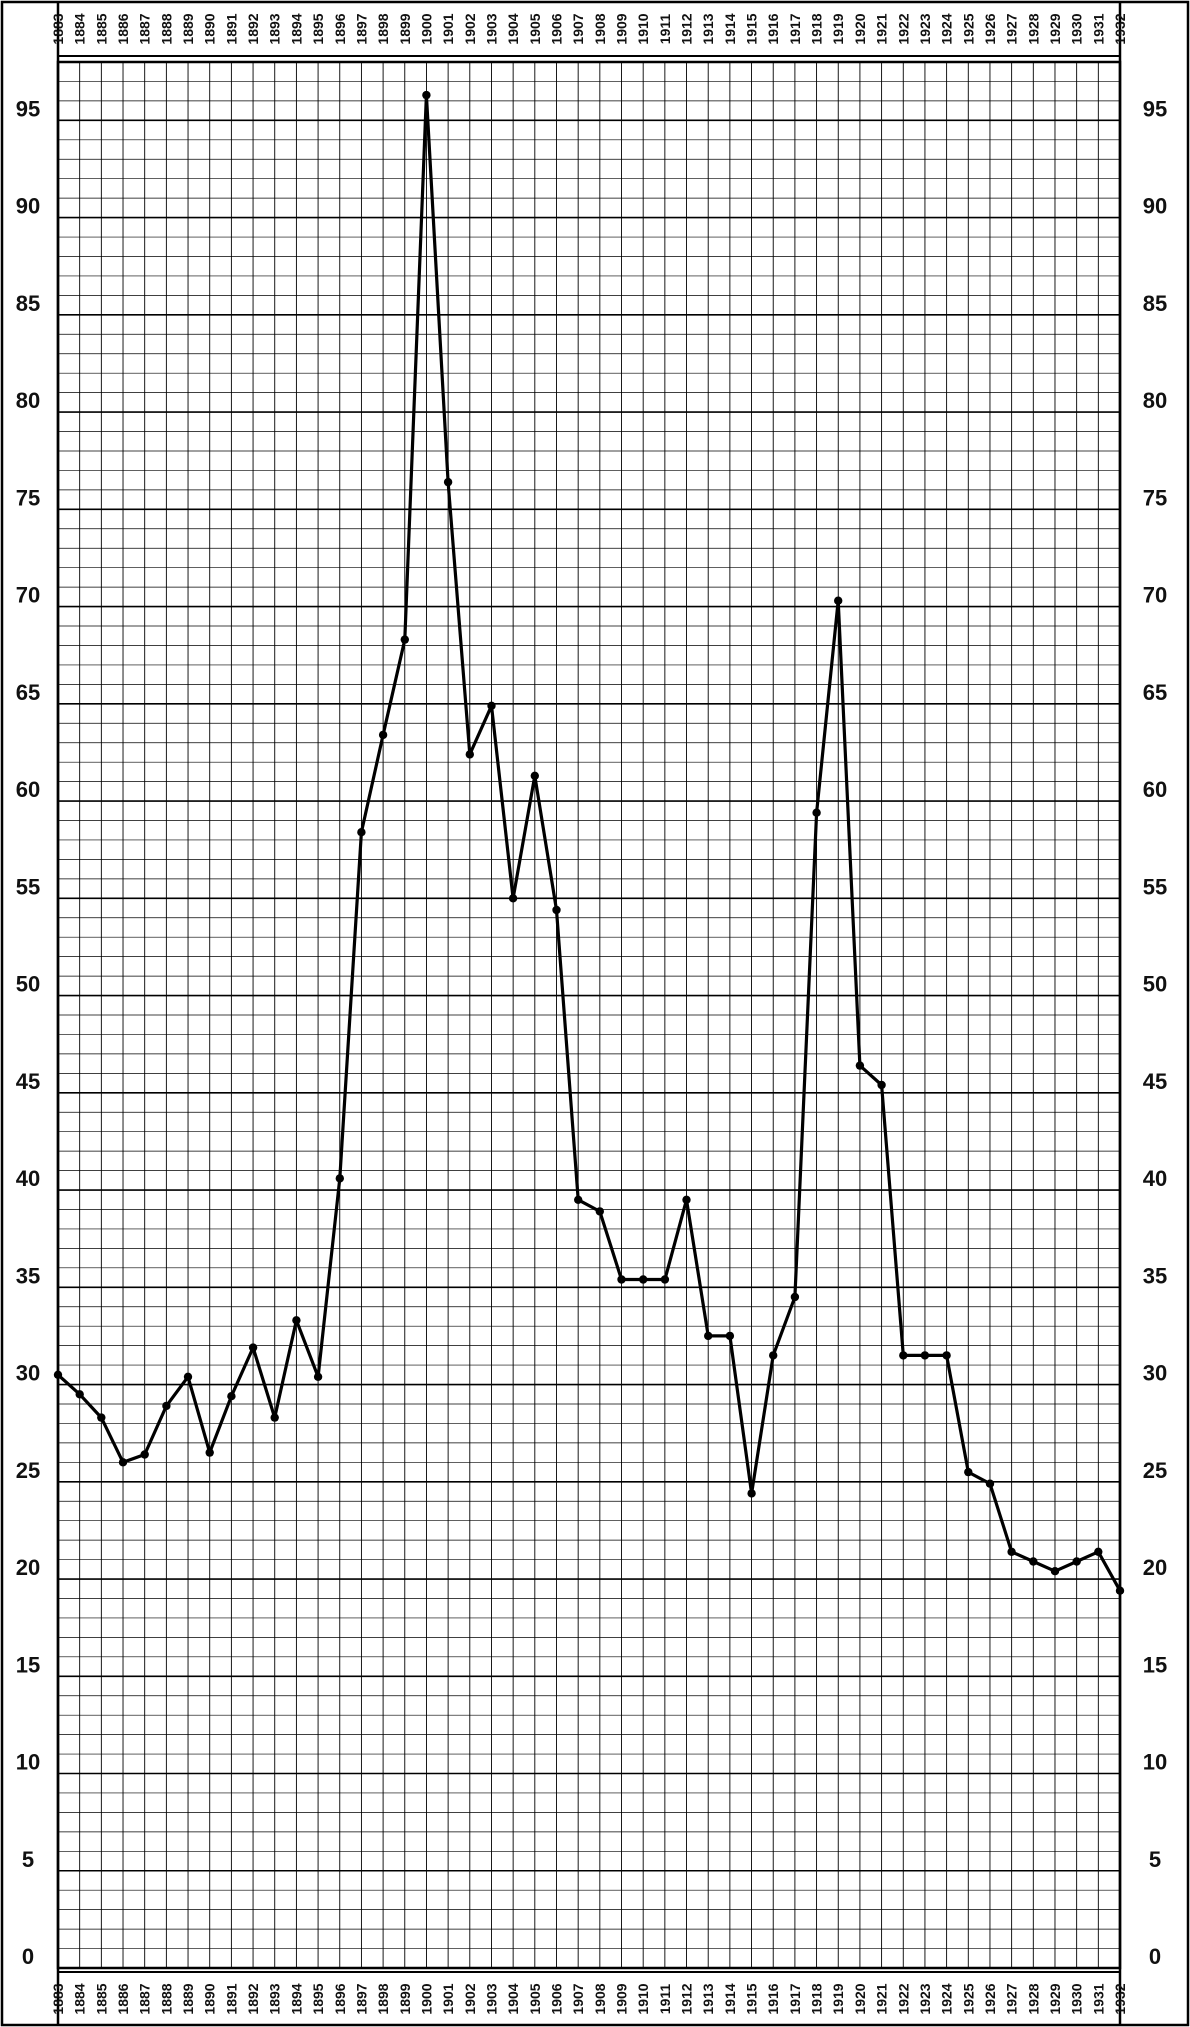 This screenshot has width=1190, height=2027. Describe the element at coordinates (188, 28) in the screenshot. I see `x-tick-label: 1889` at that location.